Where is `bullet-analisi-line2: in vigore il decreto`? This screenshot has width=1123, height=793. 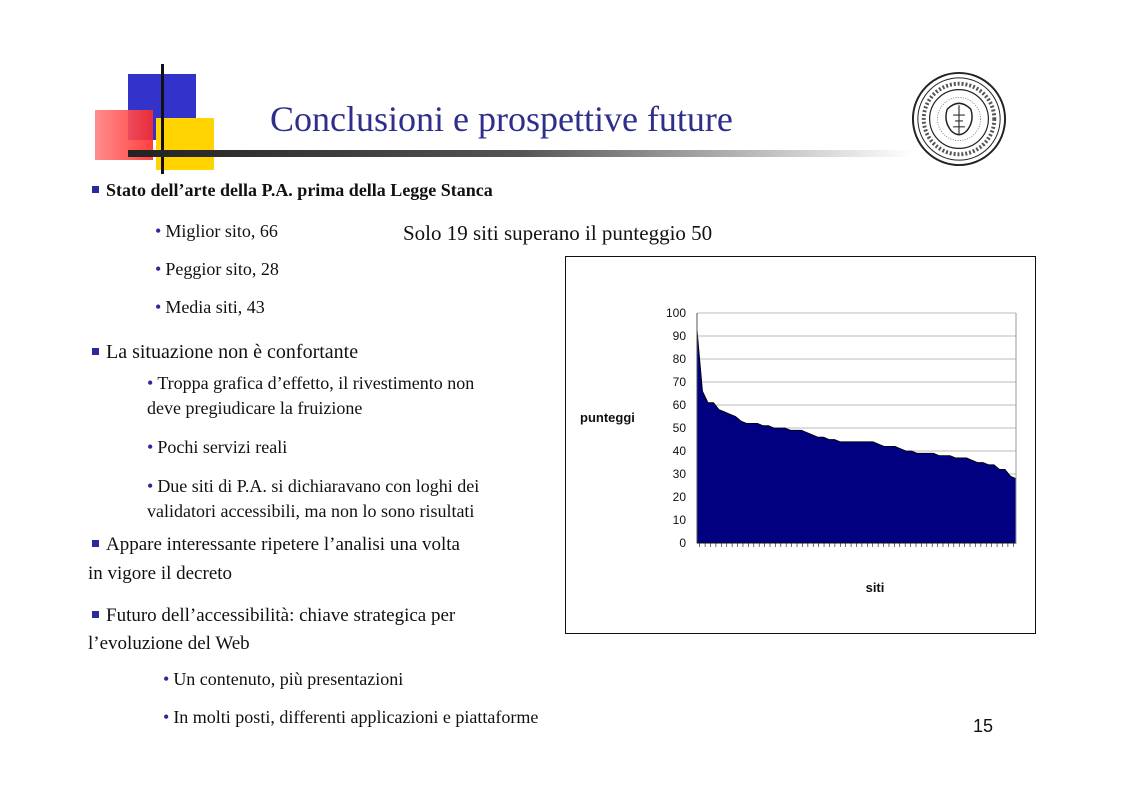
bullet-analisi-line2: in vigore il decreto is located at coordinates (160, 573).